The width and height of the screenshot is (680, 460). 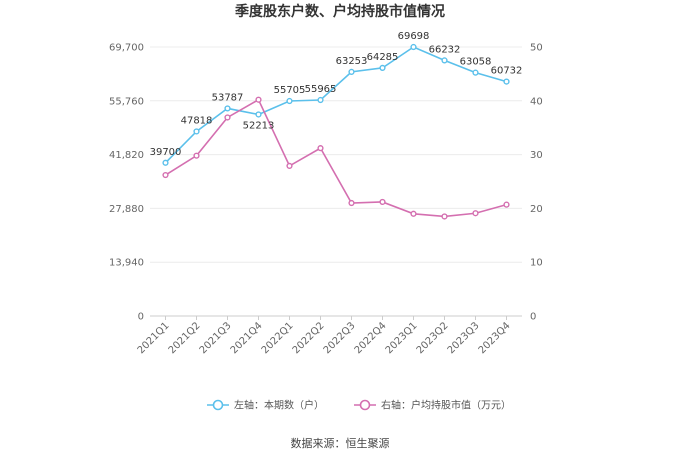 What do you see at coordinates (126, 155) in the screenshot?
I see `left-tick-label: 41,820` at bounding box center [126, 155].